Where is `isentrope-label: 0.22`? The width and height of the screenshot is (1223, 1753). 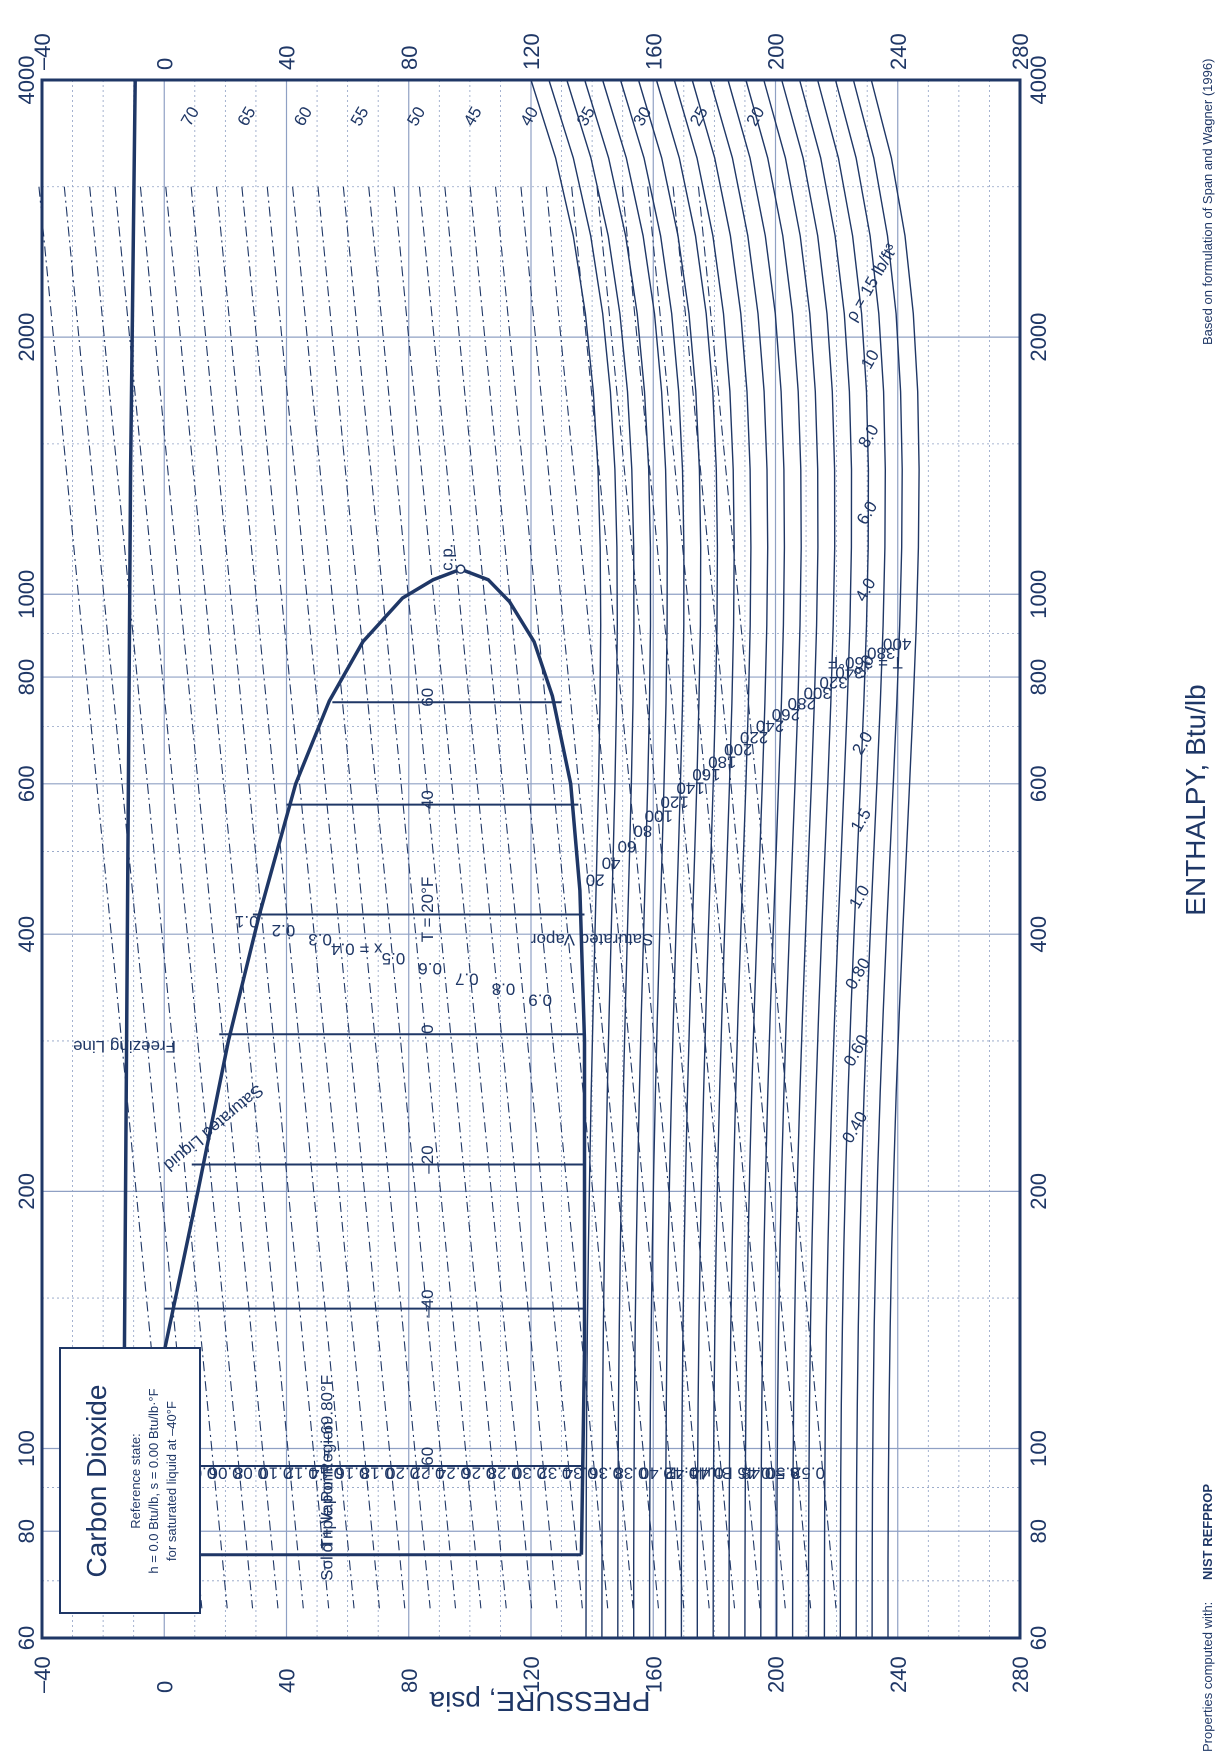
isentrope-label: 0.22 is located at coordinates (427, 1473).